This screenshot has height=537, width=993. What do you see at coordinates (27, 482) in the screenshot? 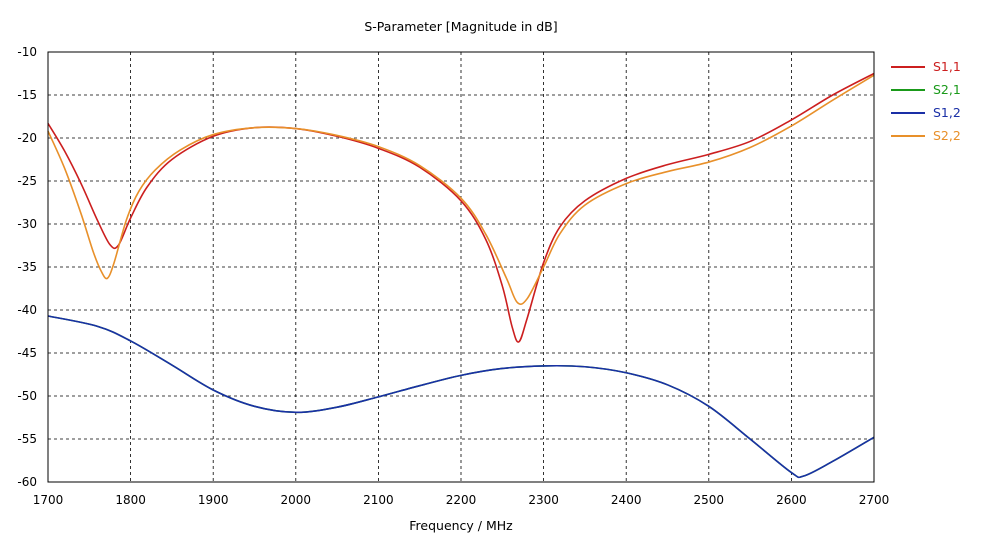
I see `y-tick-label: -60` at bounding box center [27, 482].